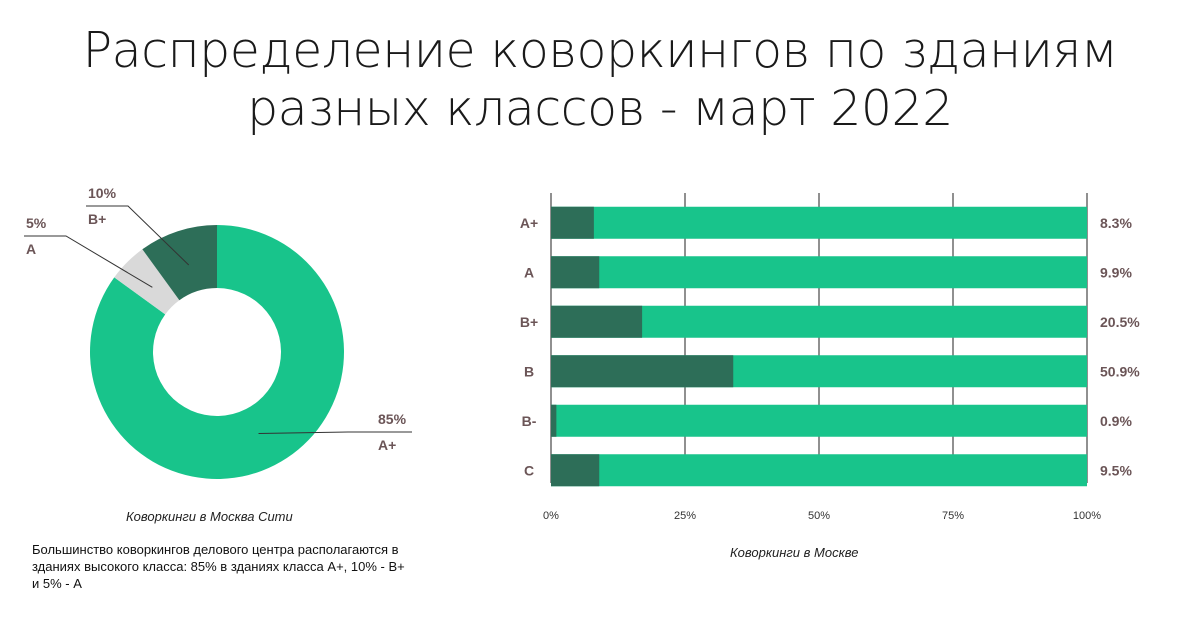  Describe the element at coordinates (217, 352) in the screenshot. I see `donut-slice-a-plus` at that location.